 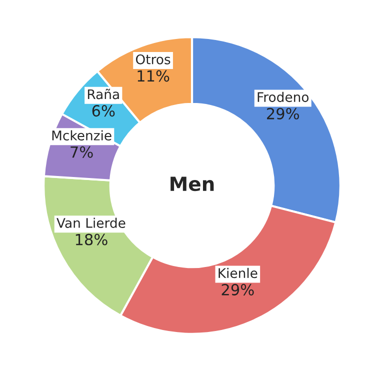 I want to click on slice-label: Mckenzie, so click(x=82, y=135).